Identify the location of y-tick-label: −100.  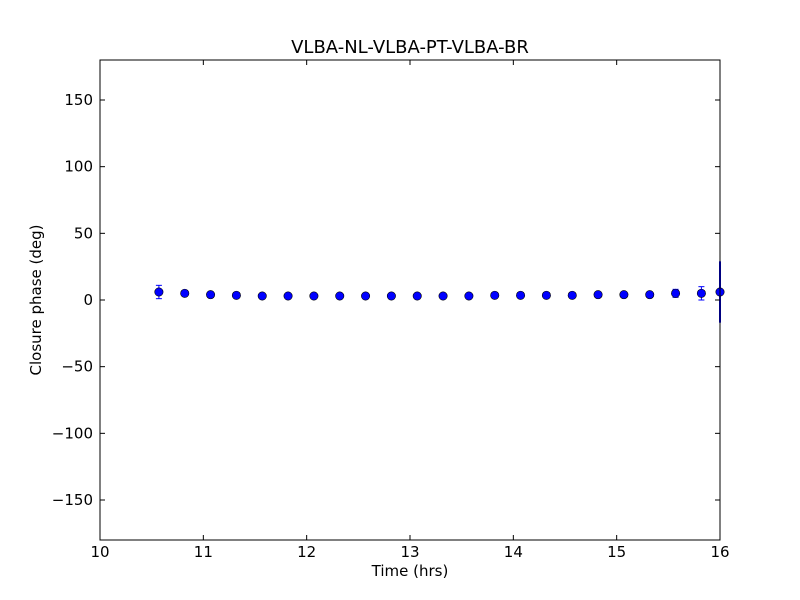
(72, 433).